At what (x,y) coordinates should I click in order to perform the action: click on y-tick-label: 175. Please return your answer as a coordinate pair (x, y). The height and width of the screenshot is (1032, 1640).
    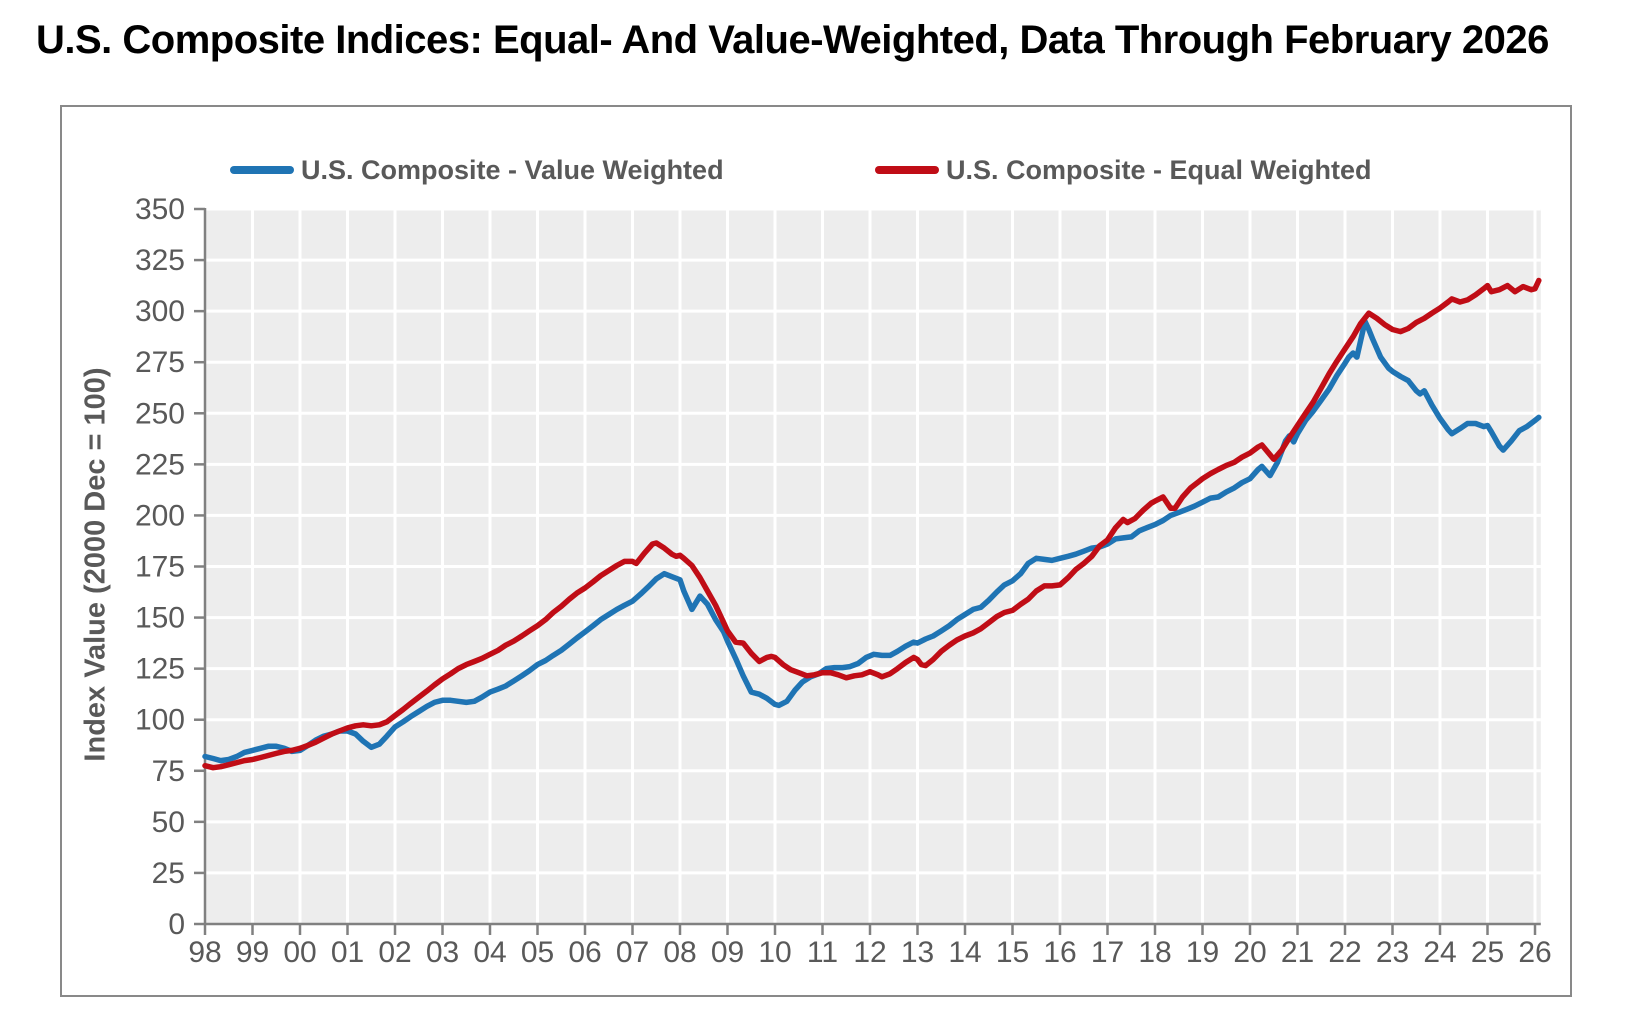
    Looking at the image, I should click on (160, 567).